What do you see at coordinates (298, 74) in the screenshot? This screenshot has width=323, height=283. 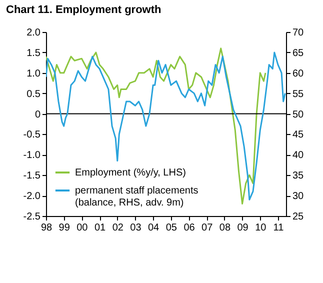 I see `y2-tick-label: 60` at bounding box center [298, 74].